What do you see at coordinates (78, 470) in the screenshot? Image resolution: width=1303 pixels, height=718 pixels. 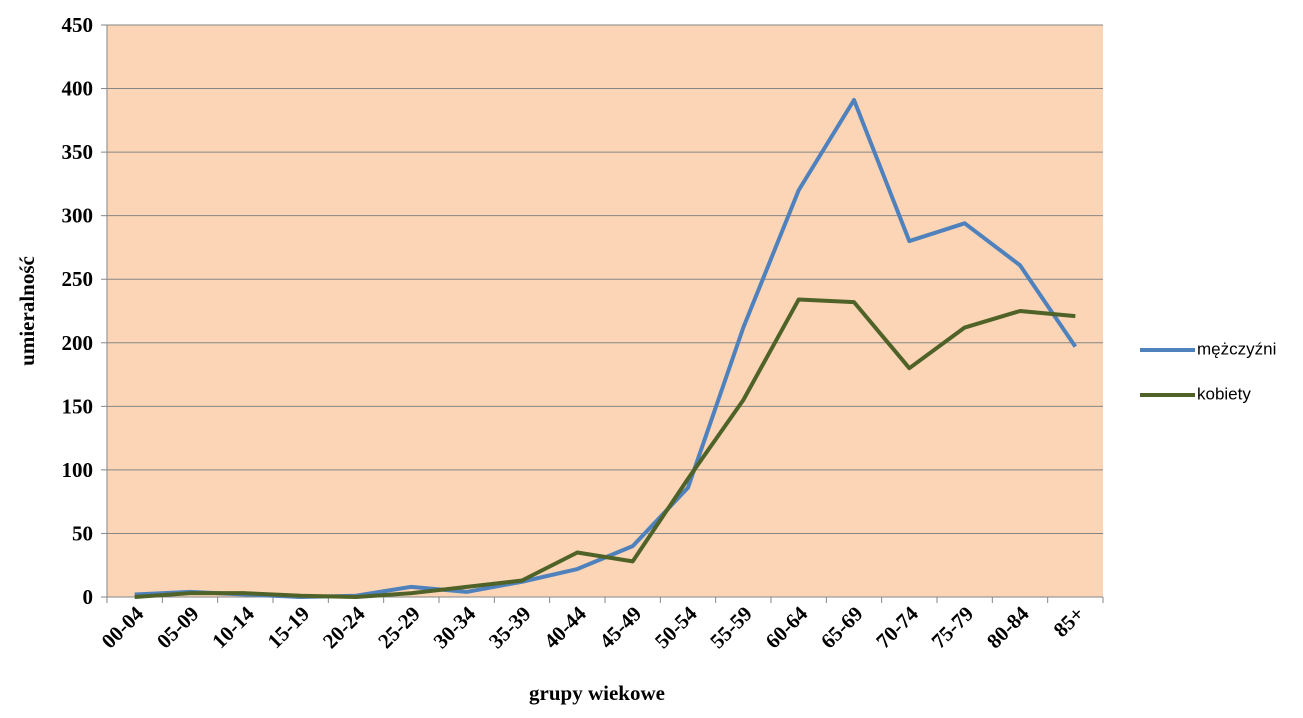 I see `y-tick-label: 100` at bounding box center [78, 470].